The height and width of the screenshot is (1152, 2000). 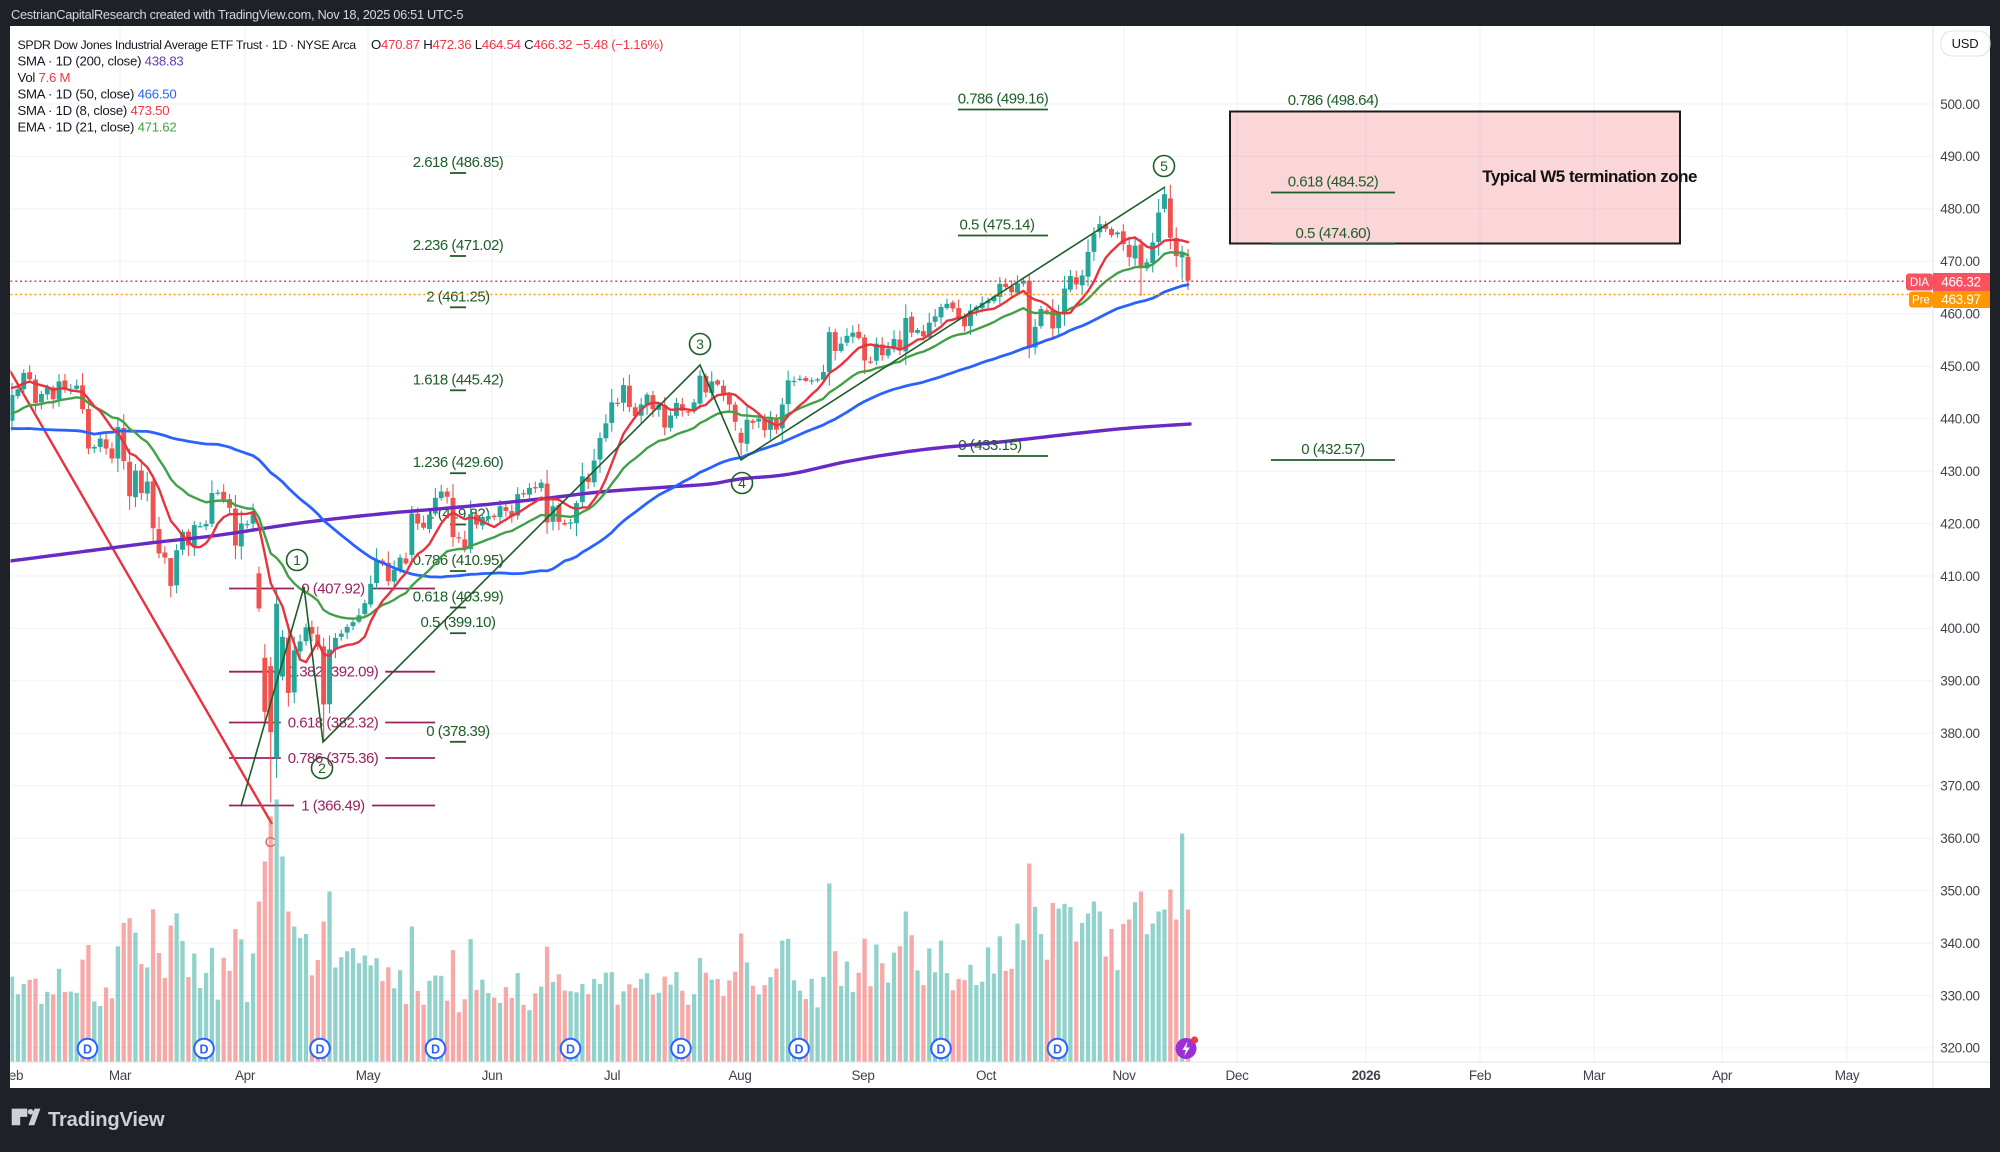 What do you see at coordinates (1960, 733) in the screenshot?
I see `svg-text: 380.00` at bounding box center [1960, 733].